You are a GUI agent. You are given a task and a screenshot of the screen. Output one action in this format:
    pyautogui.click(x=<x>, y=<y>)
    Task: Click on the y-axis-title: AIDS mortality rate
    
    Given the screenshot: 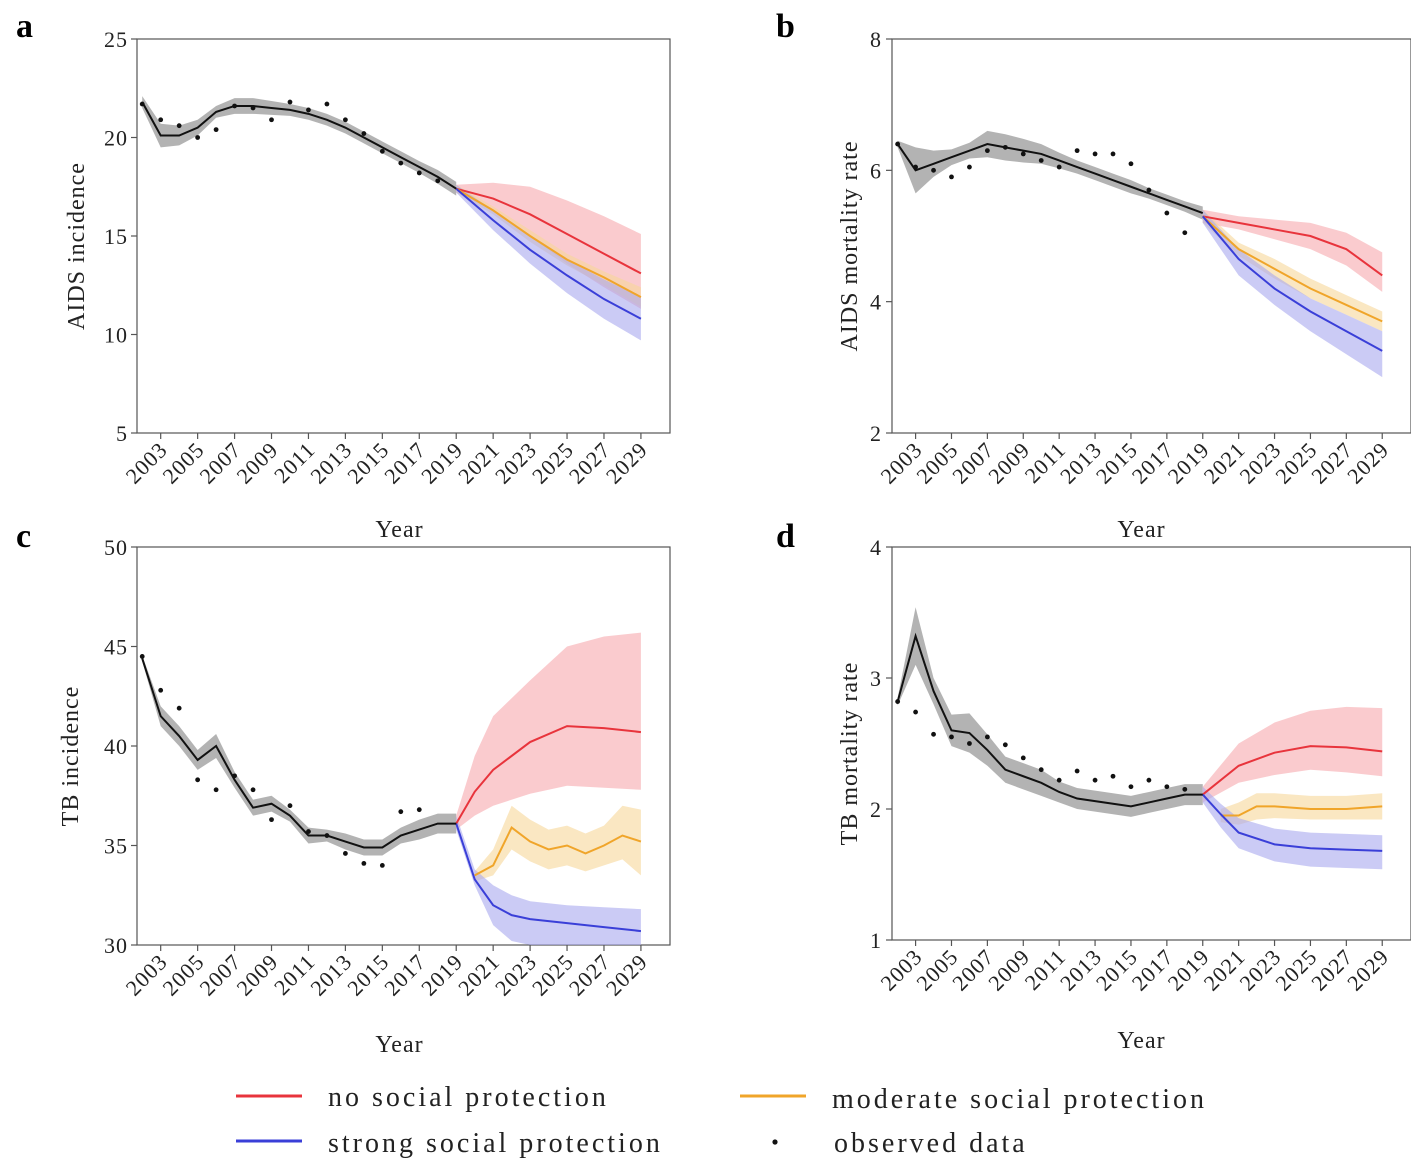 What is the action you would take?
    pyautogui.click(x=850, y=246)
    